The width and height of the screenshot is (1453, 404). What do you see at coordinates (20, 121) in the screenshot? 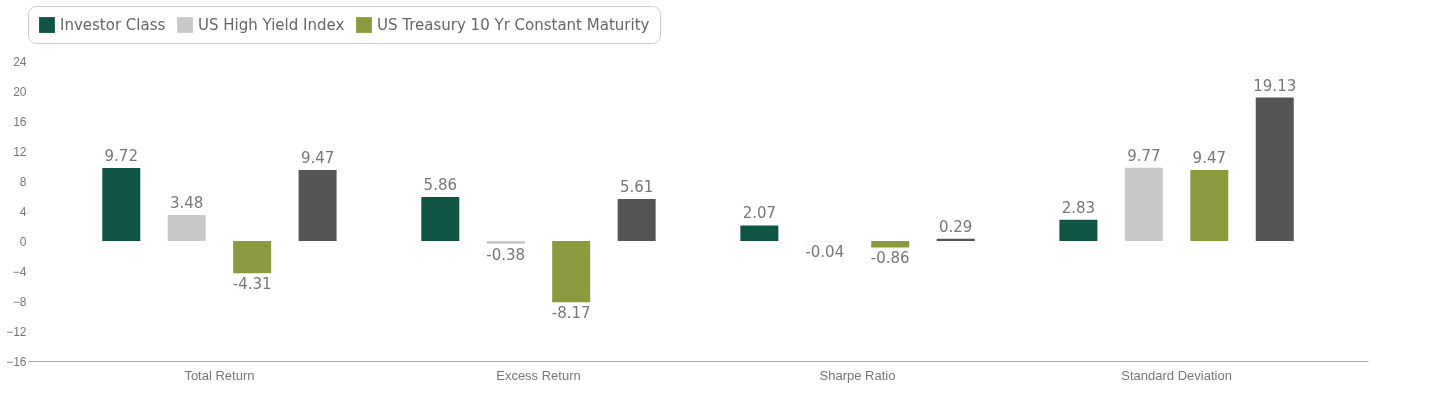
I see `y-tick-label: 16` at bounding box center [20, 121].